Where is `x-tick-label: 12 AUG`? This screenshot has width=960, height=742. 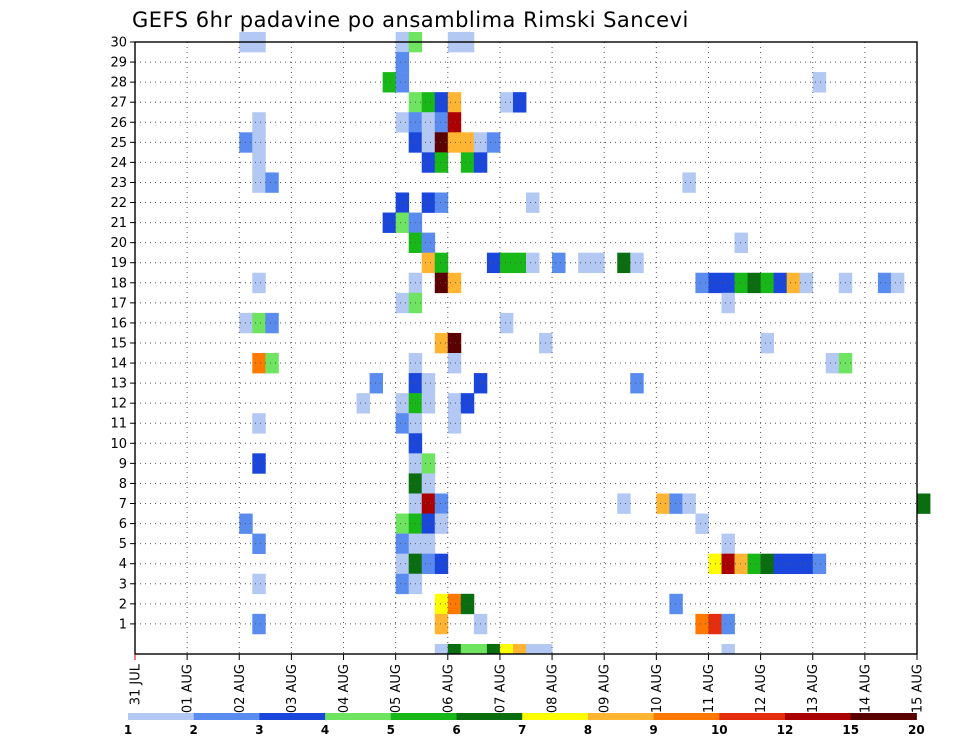
x-tick-label: 12 AUG is located at coordinates (761, 688).